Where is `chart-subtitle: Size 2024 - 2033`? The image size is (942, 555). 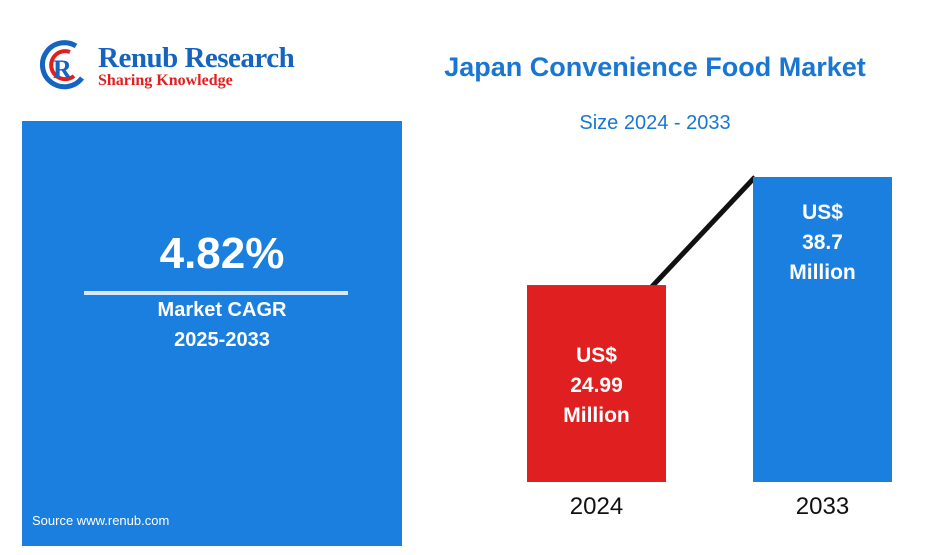 chart-subtitle: Size 2024 - 2033 is located at coordinates (655, 123).